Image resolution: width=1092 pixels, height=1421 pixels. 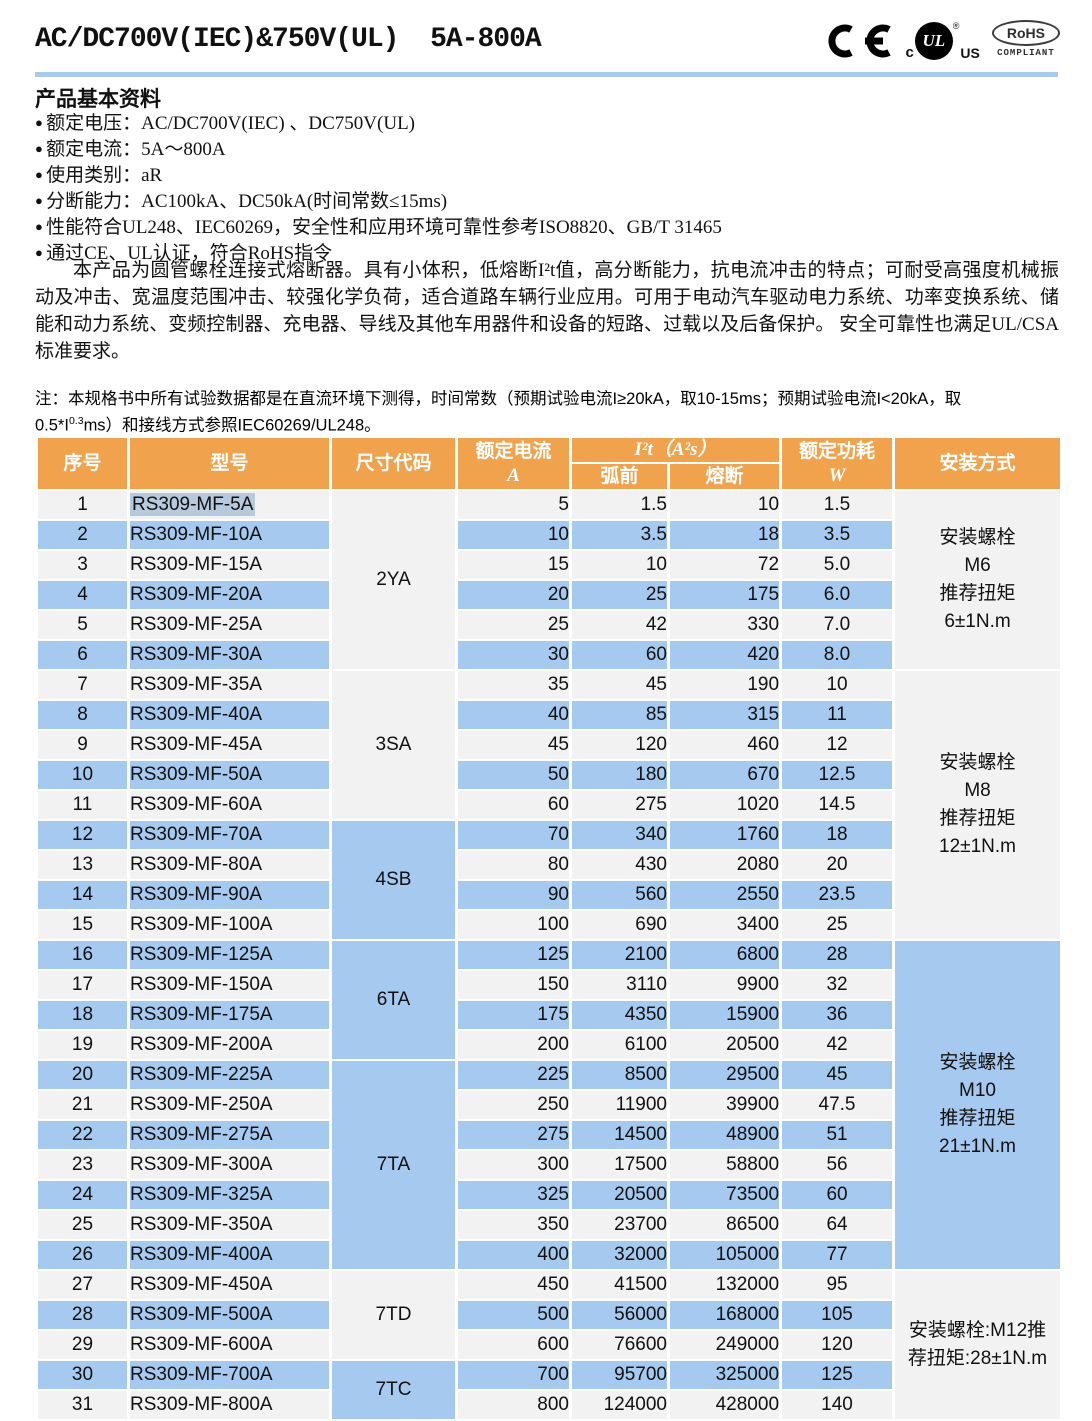 What do you see at coordinates (513, 1045) in the screenshot?
I see `cell-rated-current: 200` at bounding box center [513, 1045].